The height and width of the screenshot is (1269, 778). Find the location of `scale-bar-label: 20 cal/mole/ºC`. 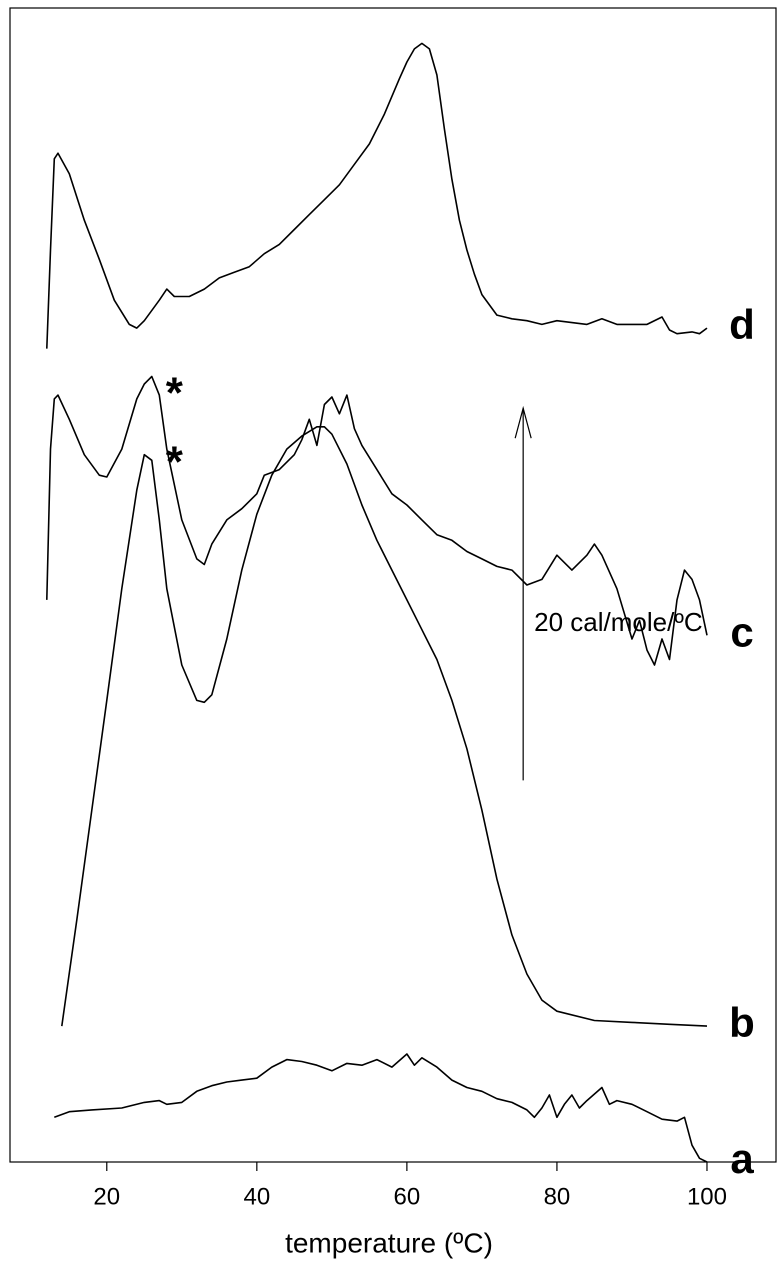

scale-bar-label: 20 cal/mole/ºC is located at coordinates (618, 622).